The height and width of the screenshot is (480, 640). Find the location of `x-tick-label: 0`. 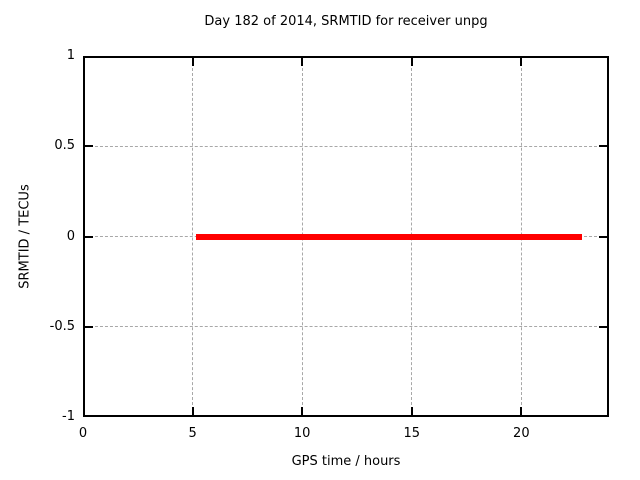

x-tick-label: 0 is located at coordinates (83, 433).